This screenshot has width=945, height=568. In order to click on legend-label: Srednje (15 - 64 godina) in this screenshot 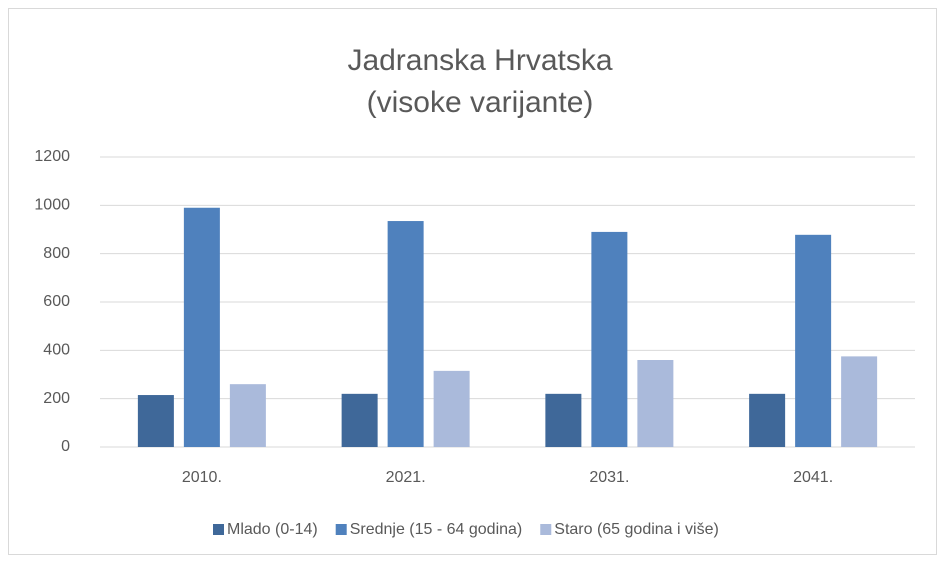, I will do `click(436, 529)`.